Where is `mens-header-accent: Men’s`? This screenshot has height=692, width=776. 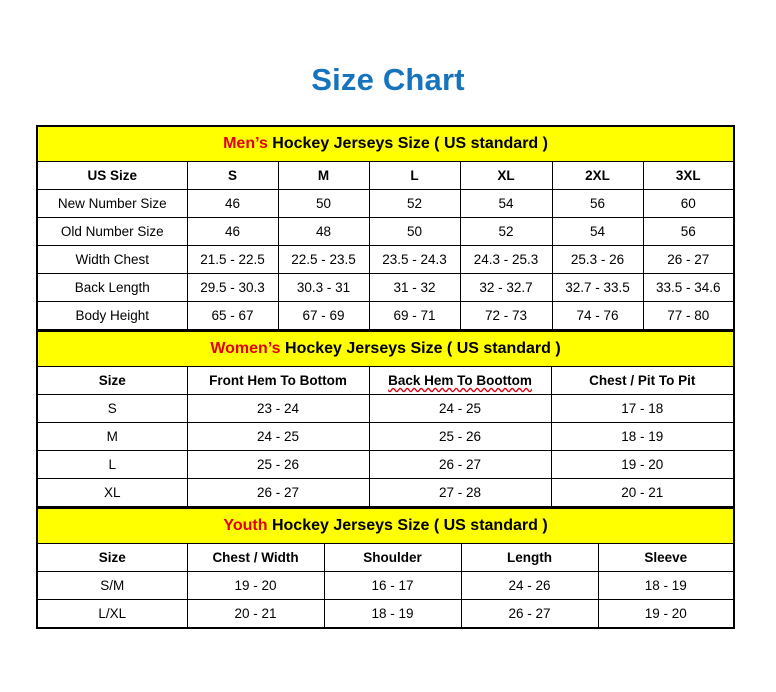
mens-header-accent: Men’s is located at coordinates (245, 143).